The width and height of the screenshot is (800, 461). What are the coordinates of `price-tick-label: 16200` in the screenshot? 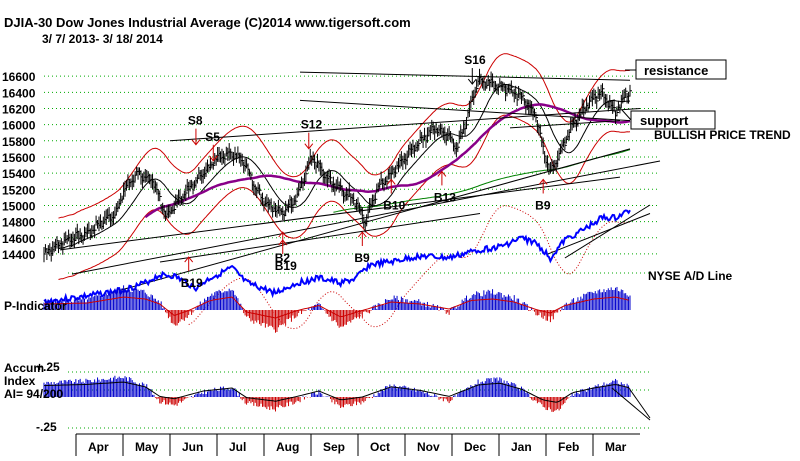 It's located at (19, 109).